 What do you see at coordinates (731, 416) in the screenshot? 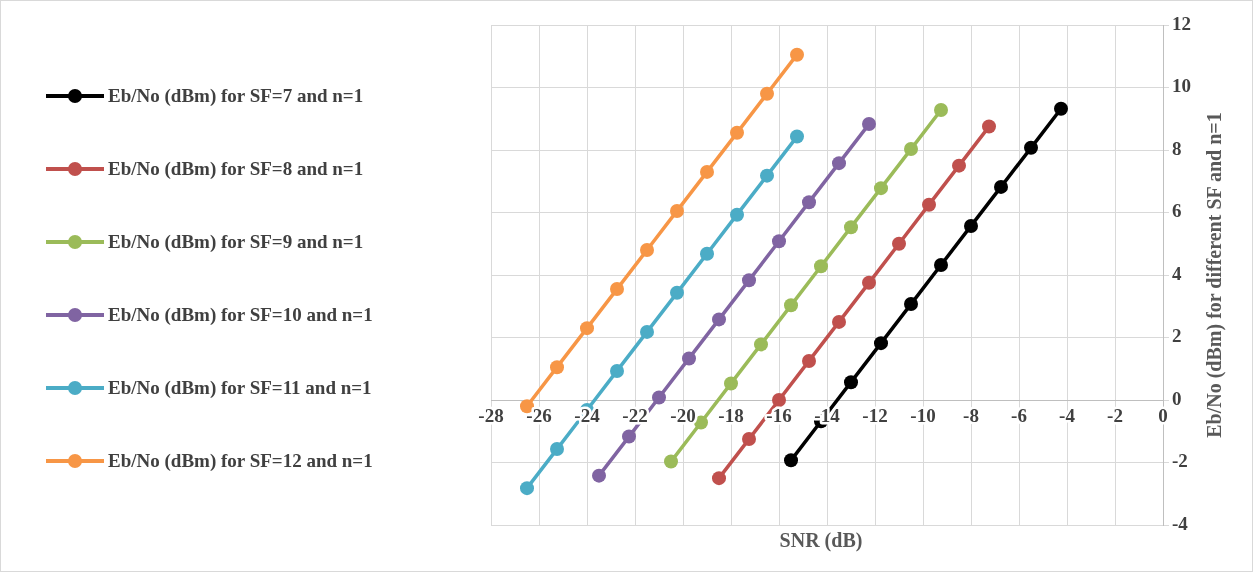
I see `x-tick-label: -18` at bounding box center [731, 416].